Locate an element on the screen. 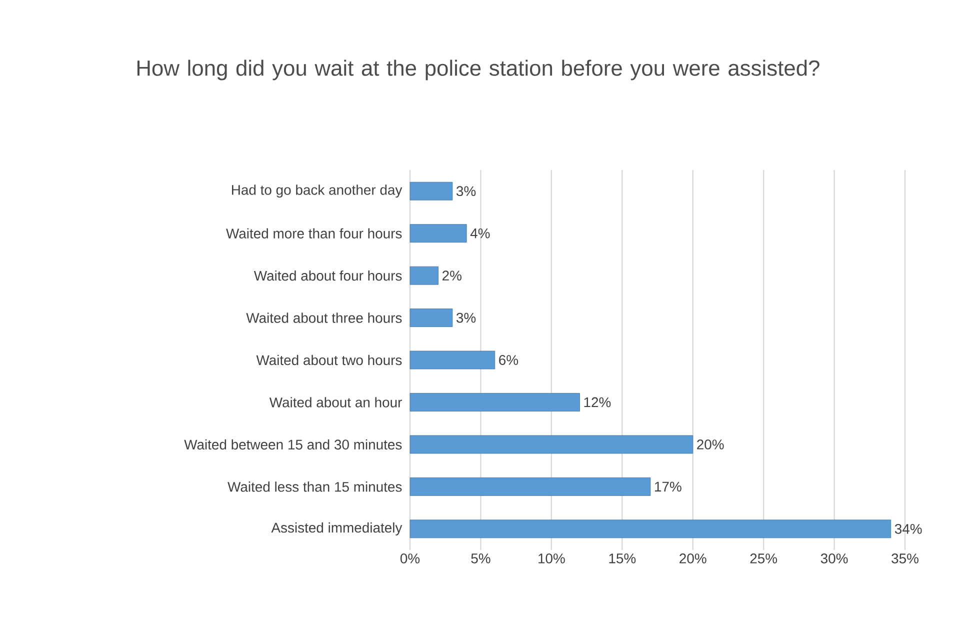 The image size is (956, 620). x-tick-label: 30% is located at coordinates (834, 559).